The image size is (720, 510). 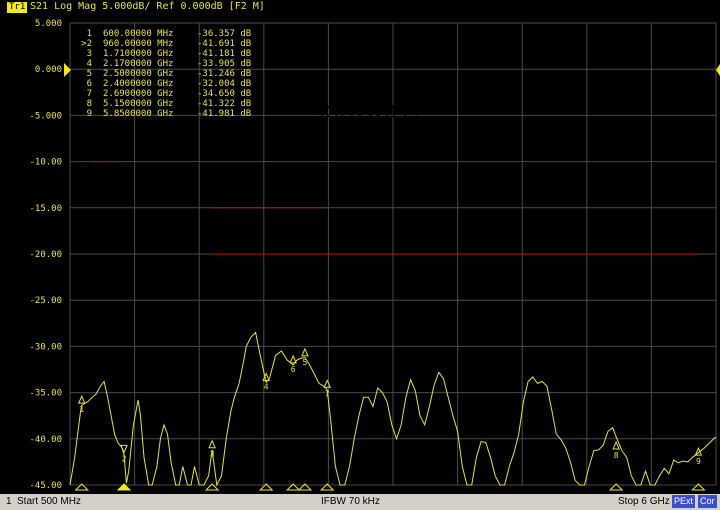 What do you see at coordinates (86, 44) in the screenshot?
I see `marker-number: >2` at bounding box center [86, 44].